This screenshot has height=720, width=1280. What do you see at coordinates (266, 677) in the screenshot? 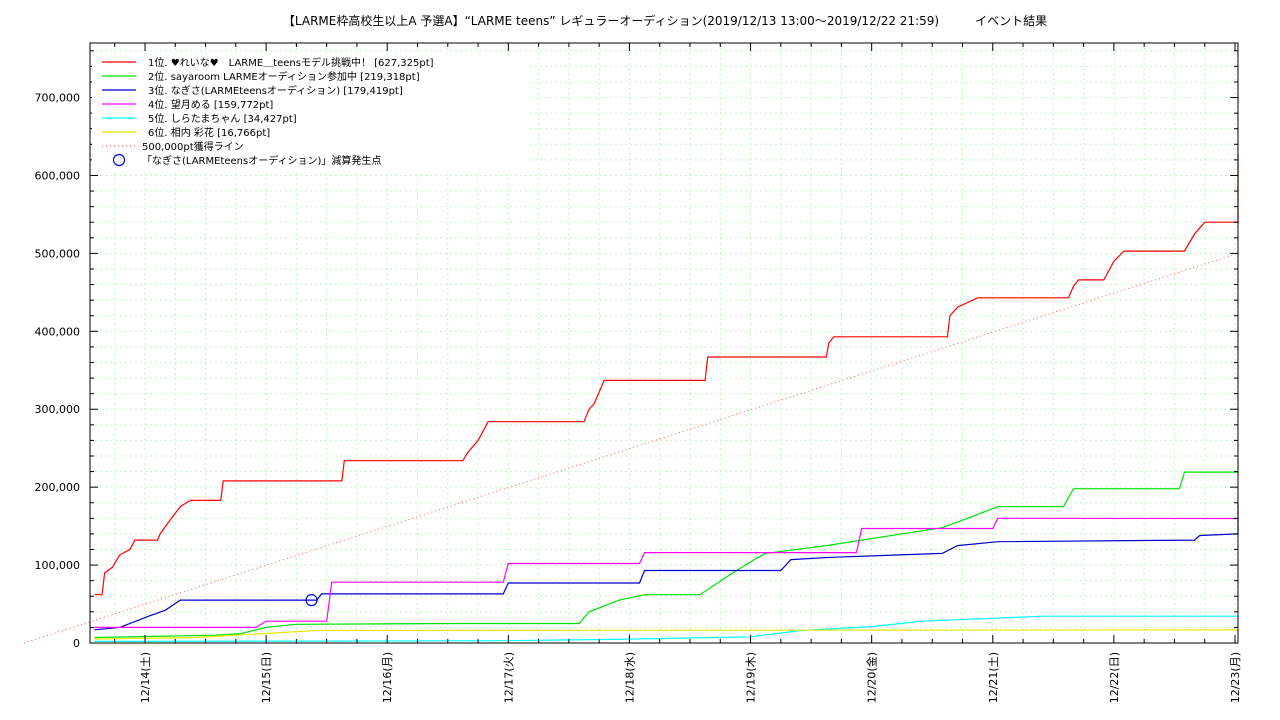
I see `x-tick-label: 12/15(日)` at bounding box center [266, 677].